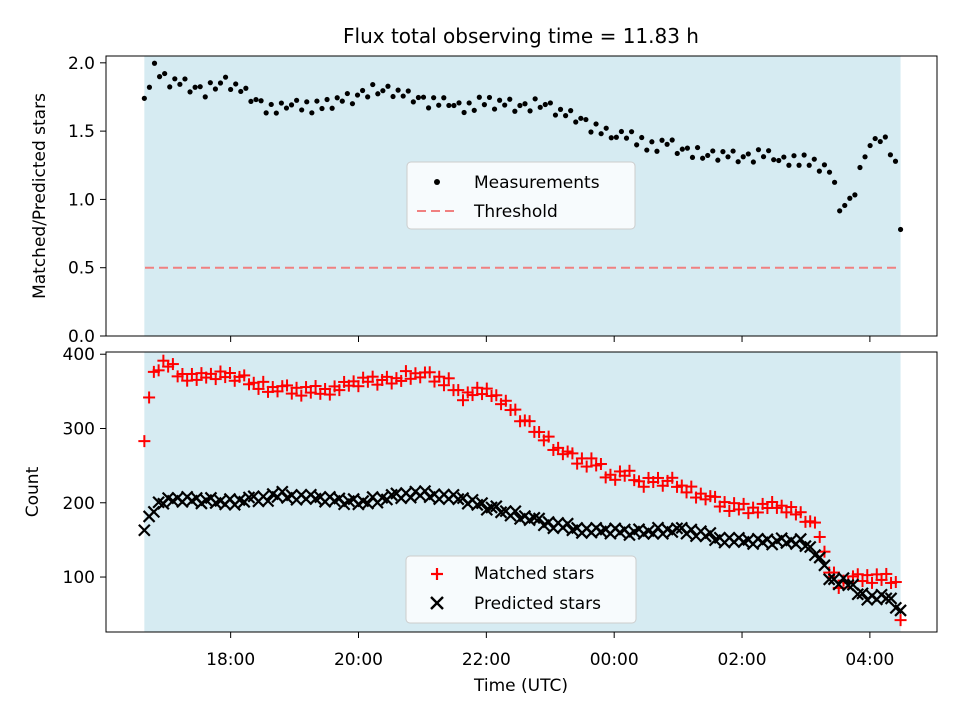 The image size is (960, 724). What do you see at coordinates (358, 660) in the screenshot?
I see `x-tick-label: 20:00` at bounding box center [358, 660].